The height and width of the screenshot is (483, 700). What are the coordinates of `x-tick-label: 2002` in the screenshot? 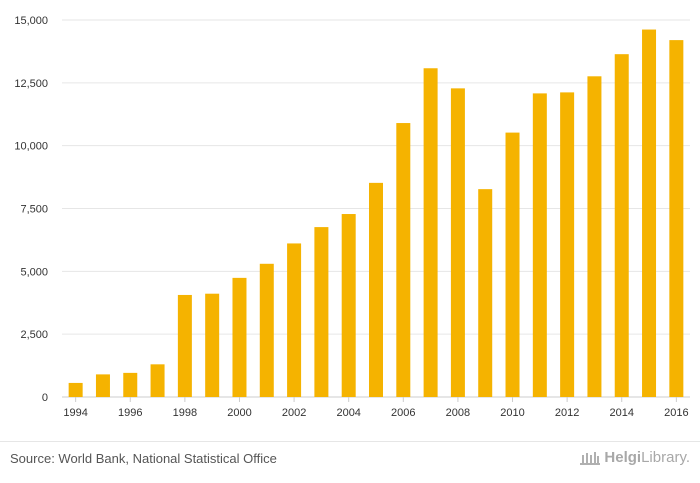 It's located at (294, 413).